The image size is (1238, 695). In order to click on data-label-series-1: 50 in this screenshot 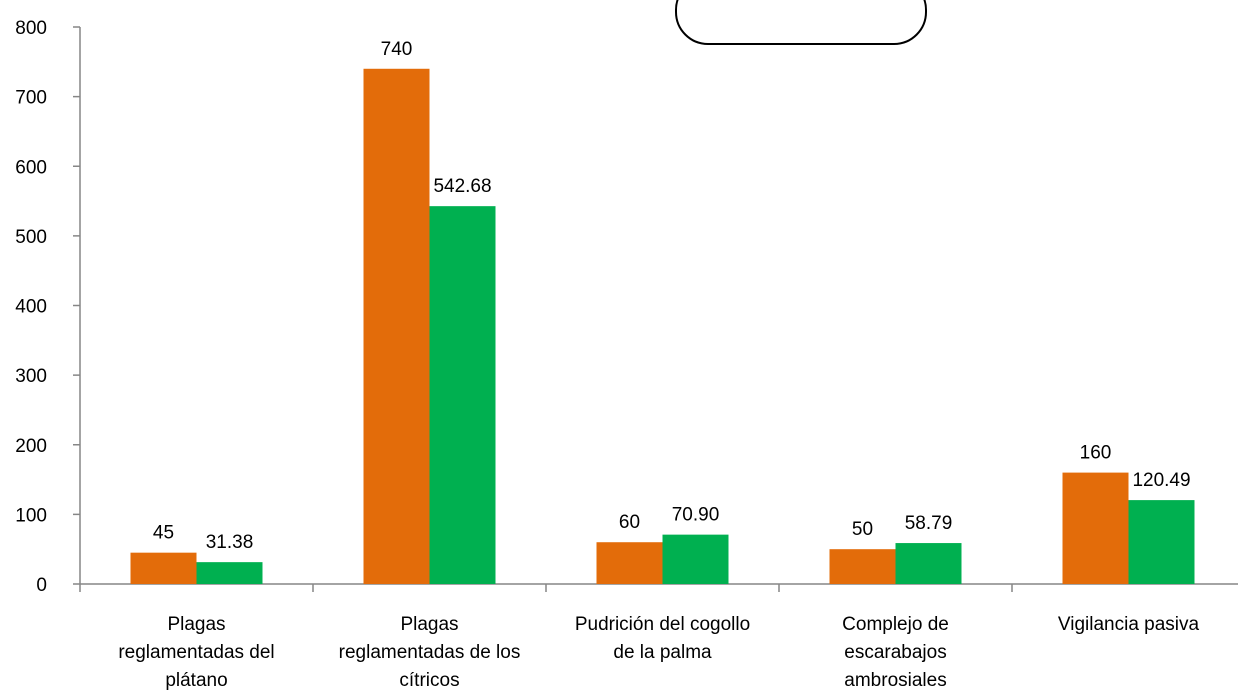, I will do `click(862, 529)`.